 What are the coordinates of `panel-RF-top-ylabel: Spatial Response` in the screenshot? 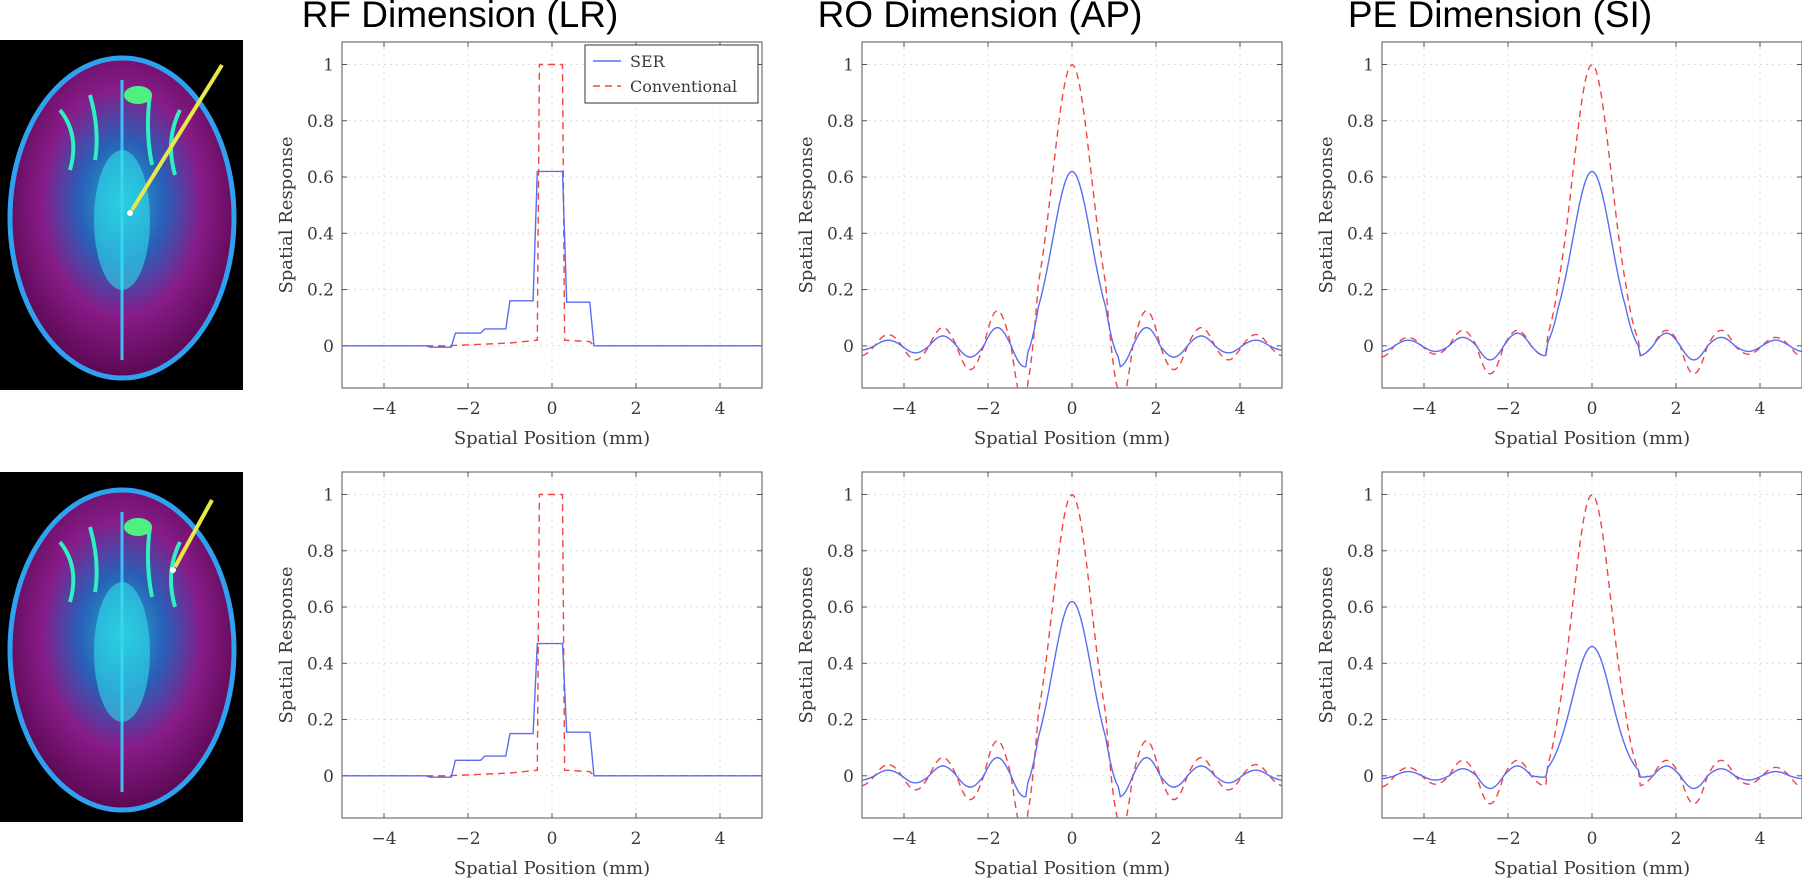 It's located at (286, 214).